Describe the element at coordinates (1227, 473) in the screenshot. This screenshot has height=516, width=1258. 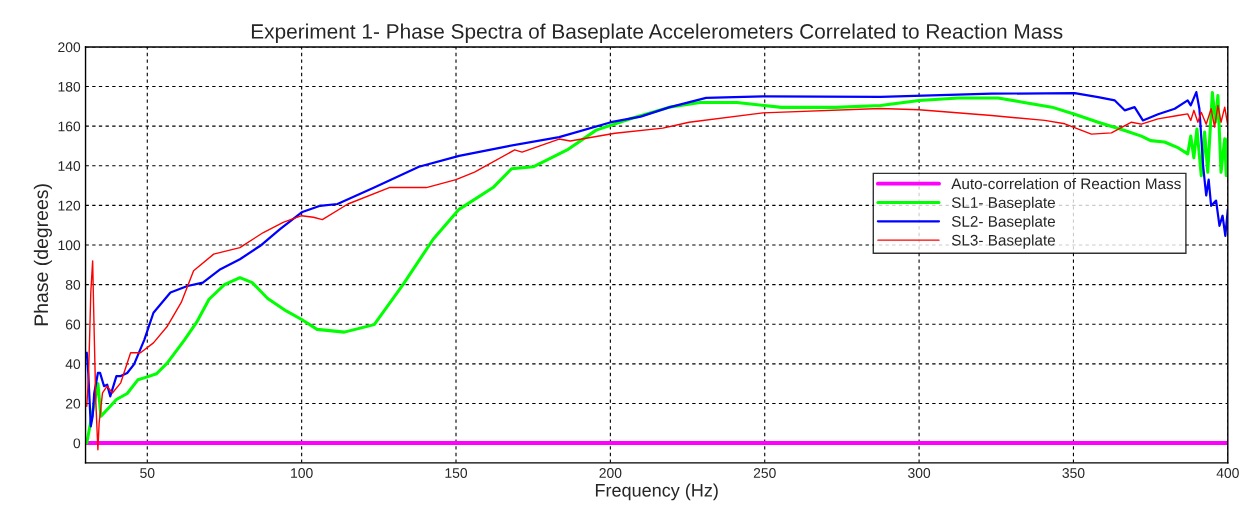
I see `x-tick-label: 400` at that location.